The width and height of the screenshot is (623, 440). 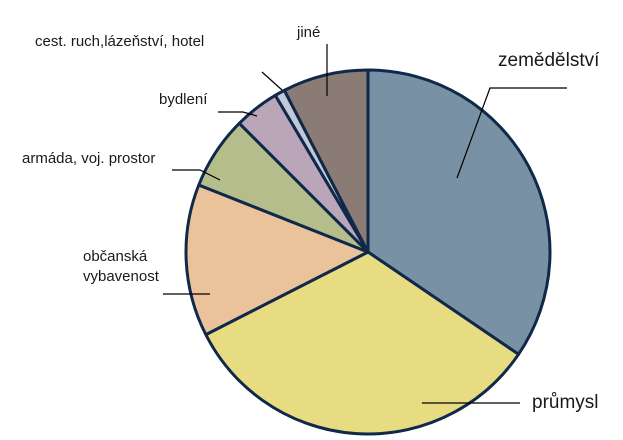 I want to click on leader-zemedelstvi, so click(x=511, y=133).